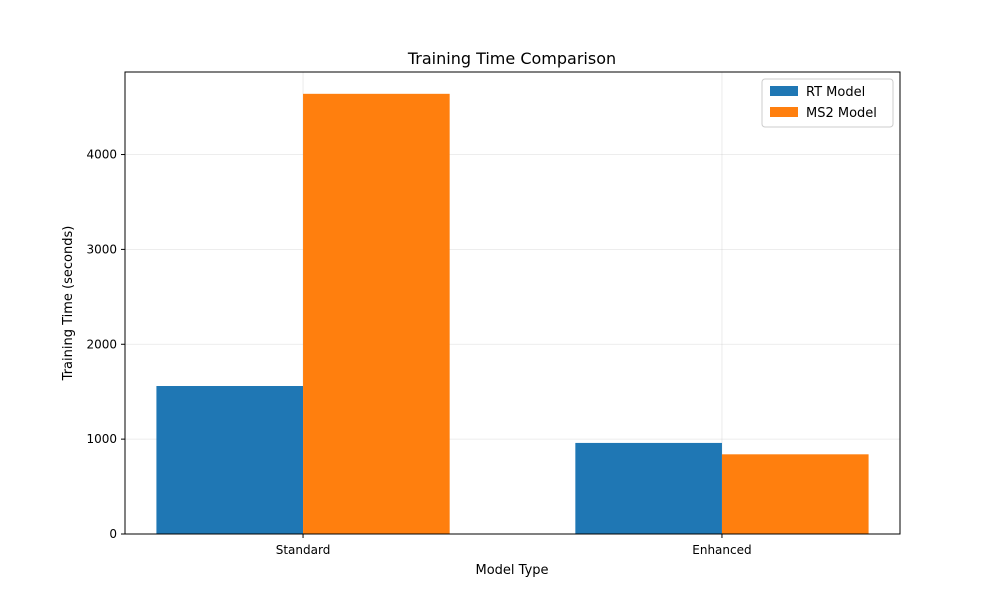 Image resolution: width=1000 pixels, height=604 pixels. I want to click on bar-ms2-model-standard, so click(376, 313).